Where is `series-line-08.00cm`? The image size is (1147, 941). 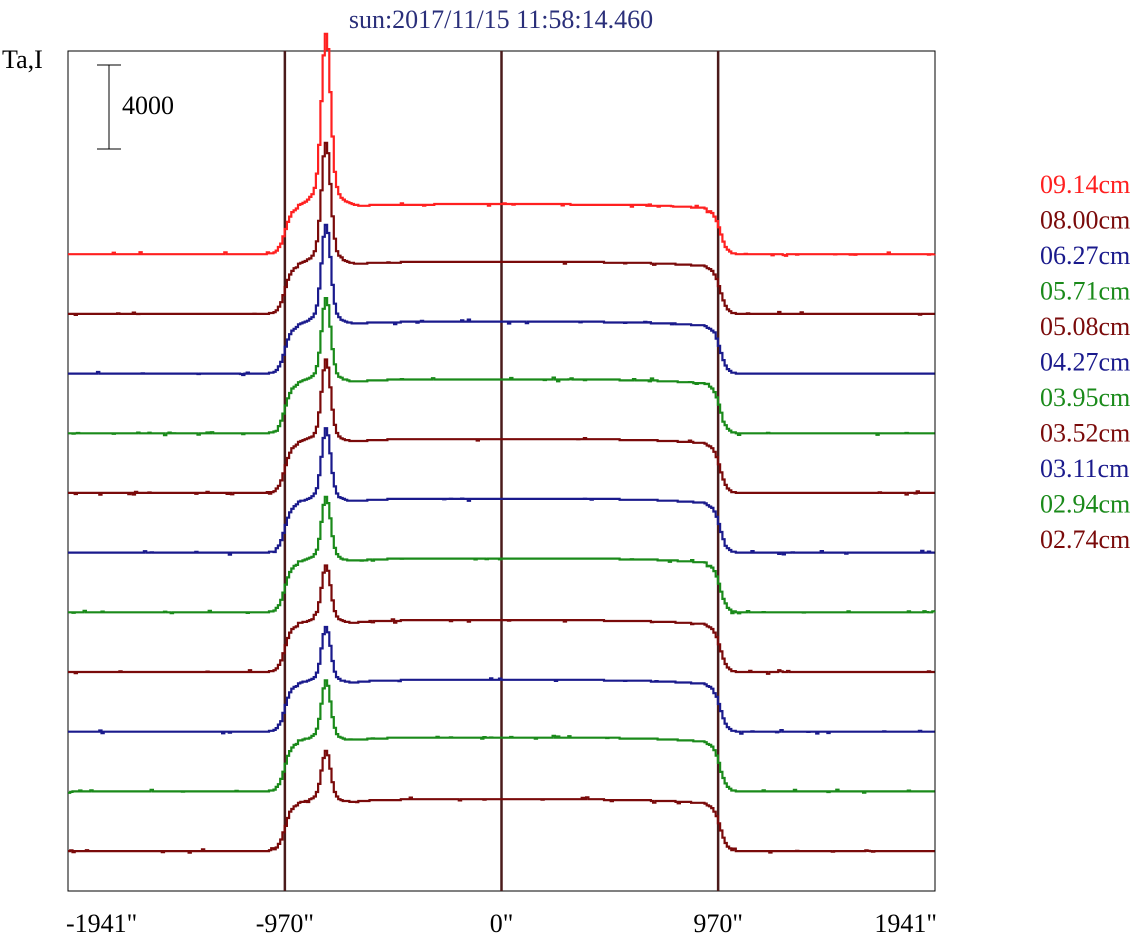 series-line-08.00cm is located at coordinates (501, 228).